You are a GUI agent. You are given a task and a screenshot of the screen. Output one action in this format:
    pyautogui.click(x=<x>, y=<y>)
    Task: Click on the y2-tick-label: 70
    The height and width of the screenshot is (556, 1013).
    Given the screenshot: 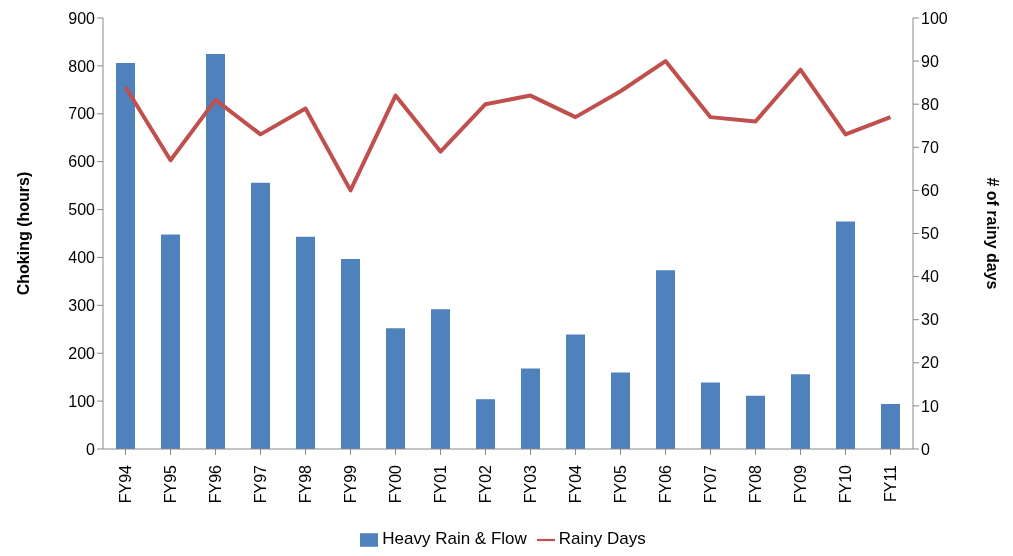 What is the action you would take?
    pyautogui.click(x=930, y=147)
    